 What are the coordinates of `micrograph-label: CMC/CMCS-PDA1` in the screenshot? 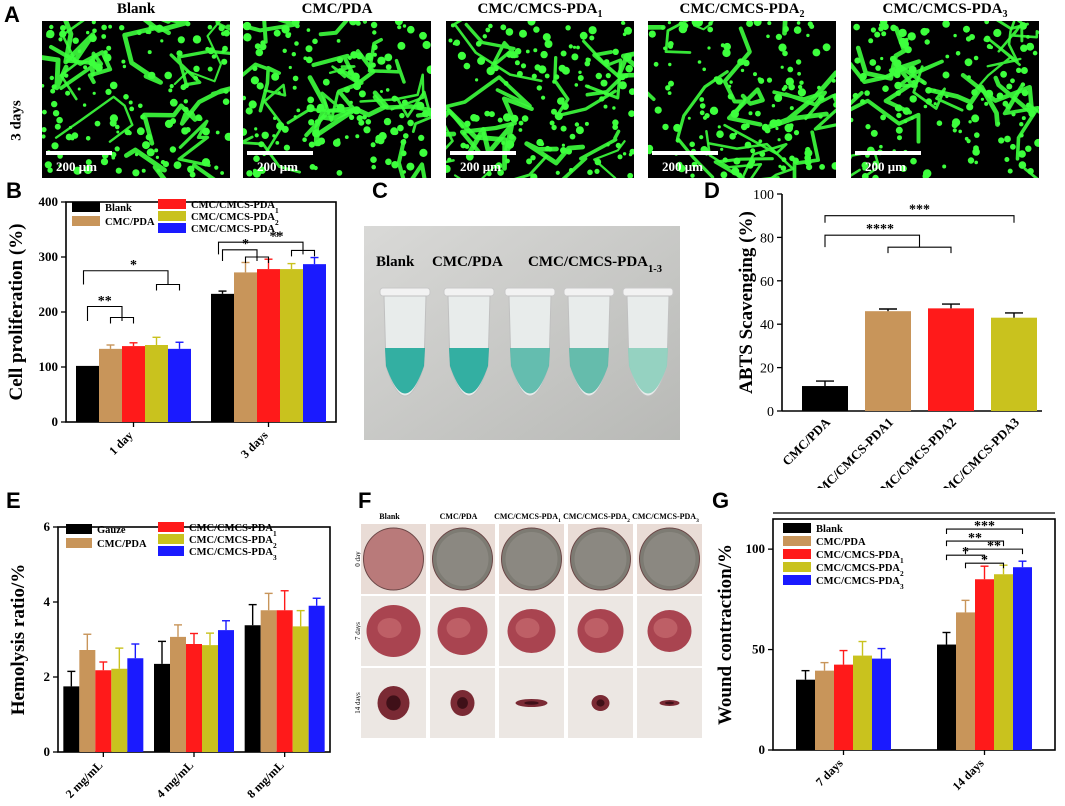 It's located at (540, 10).